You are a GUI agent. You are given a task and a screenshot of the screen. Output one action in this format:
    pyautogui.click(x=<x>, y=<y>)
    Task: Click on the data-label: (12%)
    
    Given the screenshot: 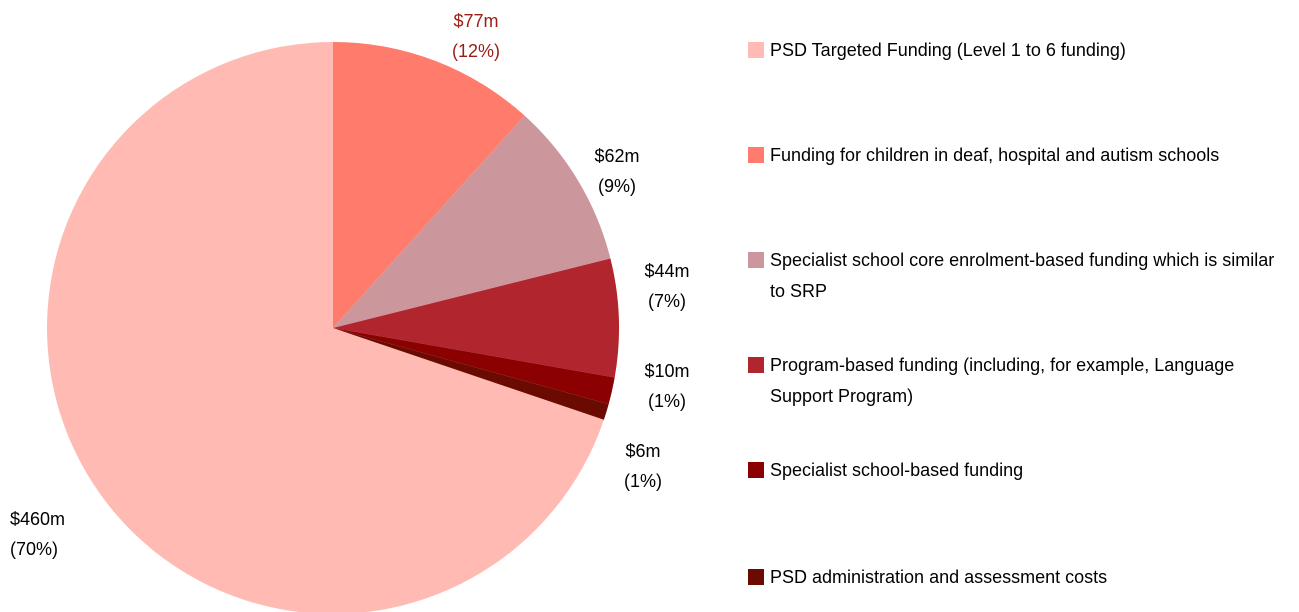 What is the action you would take?
    pyautogui.click(x=476, y=51)
    